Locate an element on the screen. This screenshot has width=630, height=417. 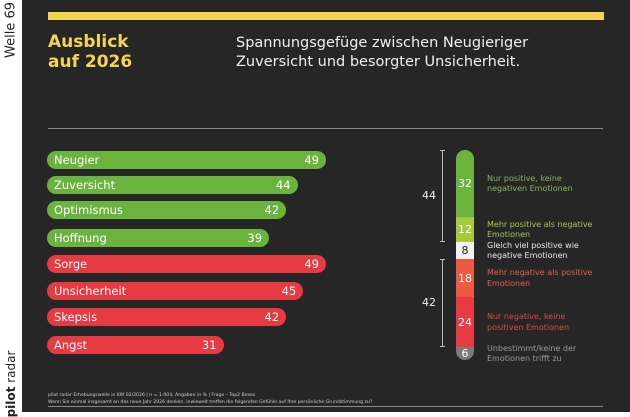
bar-label: Hoffnung is located at coordinates (80, 238).